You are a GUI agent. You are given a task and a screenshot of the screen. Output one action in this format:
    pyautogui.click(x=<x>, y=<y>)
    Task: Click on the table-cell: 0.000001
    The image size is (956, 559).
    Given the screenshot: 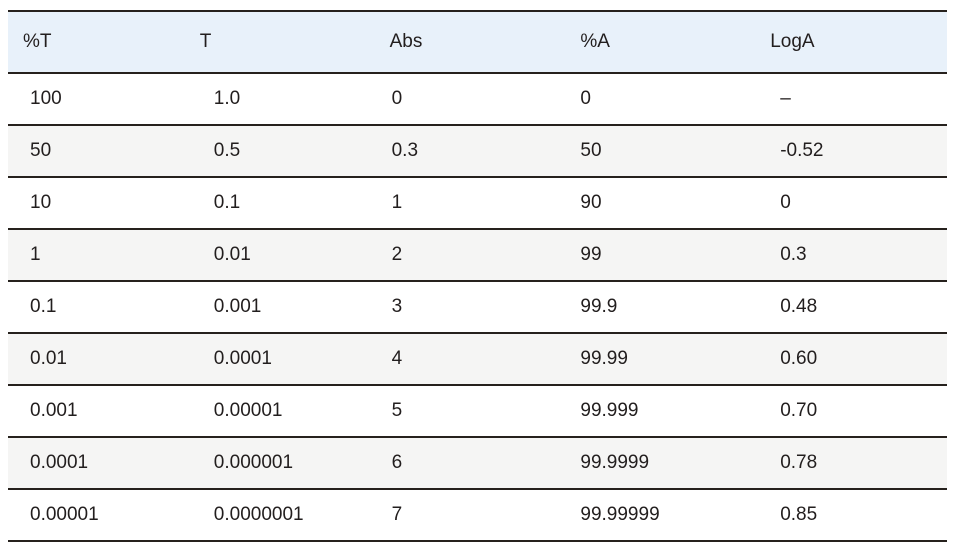 What is the action you would take?
    pyautogui.click(x=253, y=462)
    